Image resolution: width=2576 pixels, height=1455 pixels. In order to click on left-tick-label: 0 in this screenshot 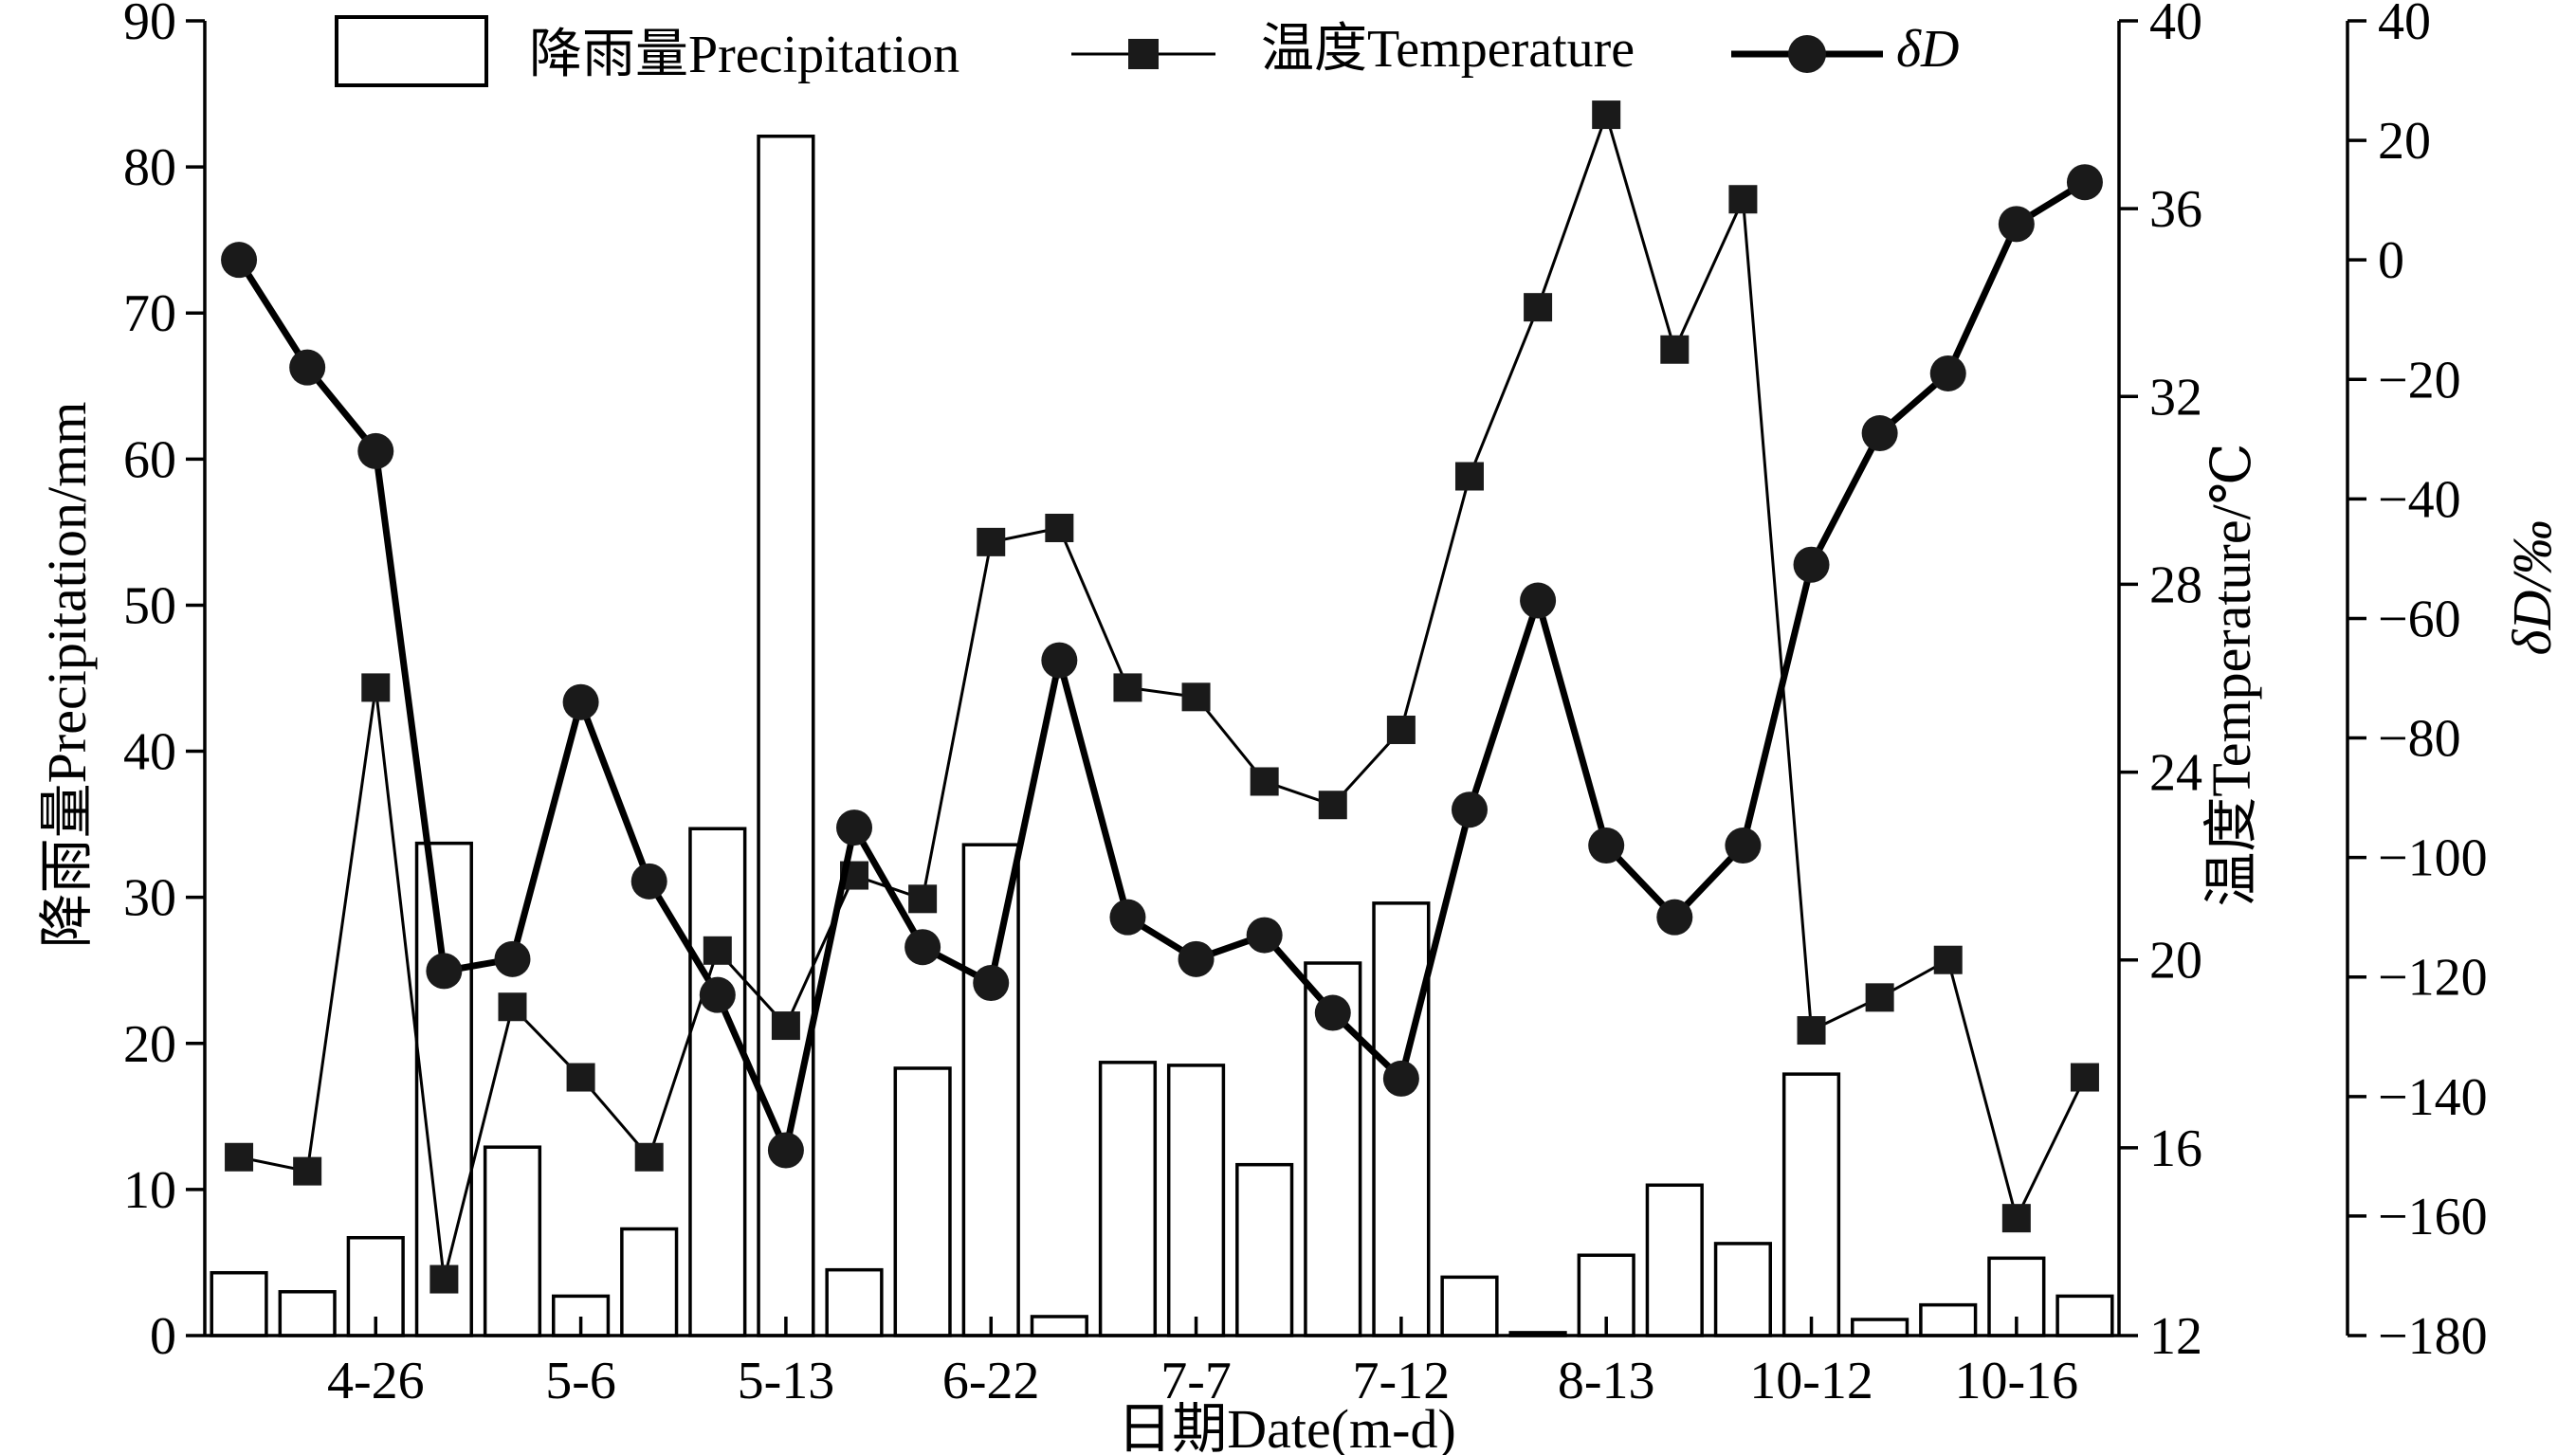, I will do `click(163, 1336)`.